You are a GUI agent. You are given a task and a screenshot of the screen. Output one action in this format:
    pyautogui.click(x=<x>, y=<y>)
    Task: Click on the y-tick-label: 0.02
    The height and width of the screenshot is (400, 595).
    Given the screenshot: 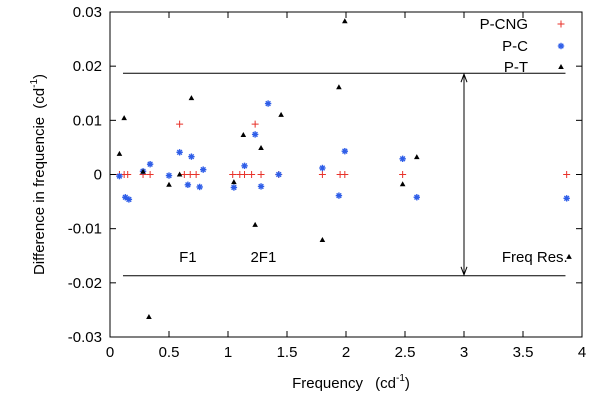 What is the action you would take?
    pyautogui.click(x=87, y=66)
    